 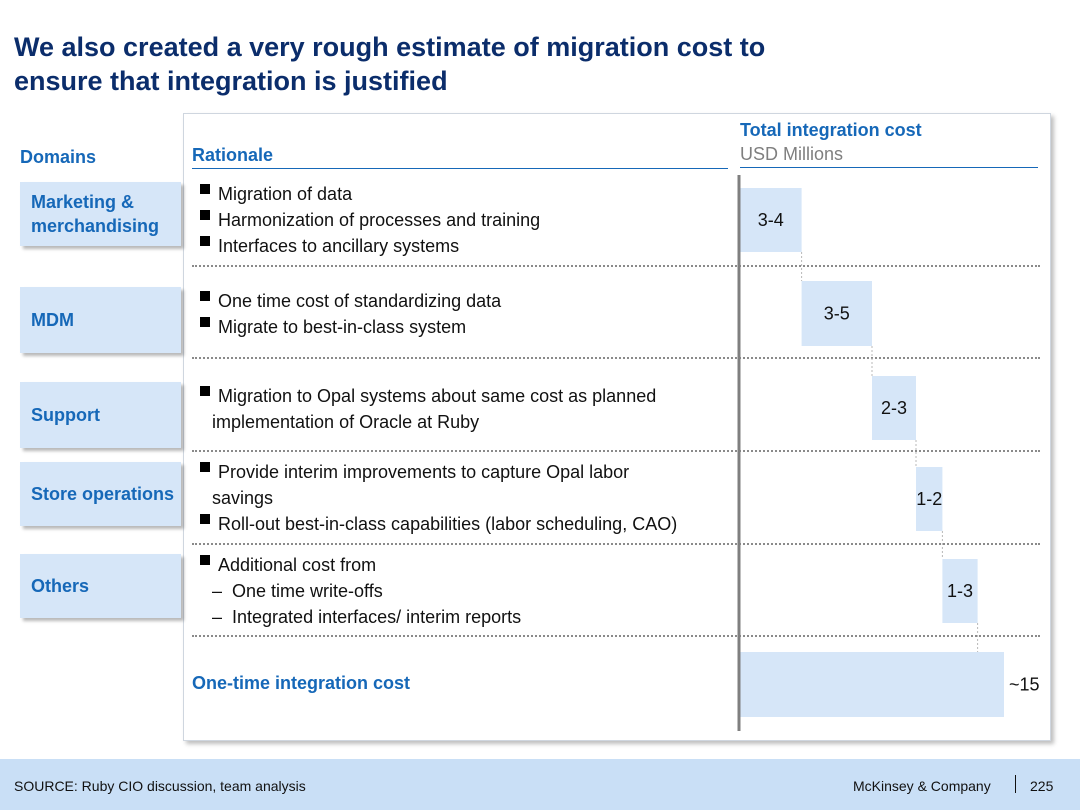 What do you see at coordinates (100, 586) in the screenshot?
I see `domain-others: Others` at bounding box center [100, 586].